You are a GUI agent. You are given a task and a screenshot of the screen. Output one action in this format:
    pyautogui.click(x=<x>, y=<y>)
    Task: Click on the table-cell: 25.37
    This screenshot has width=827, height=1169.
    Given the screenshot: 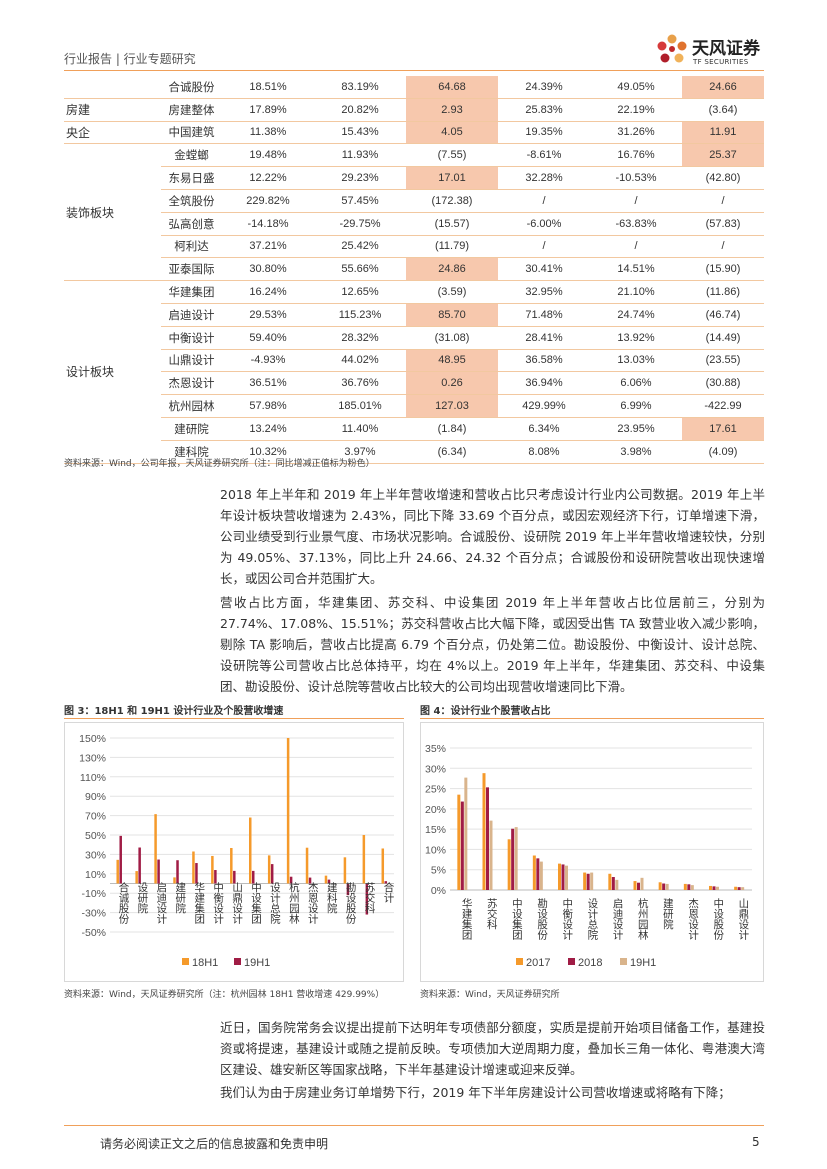 What is the action you would take?
    pyautogui.click(x=723, y=155)
    